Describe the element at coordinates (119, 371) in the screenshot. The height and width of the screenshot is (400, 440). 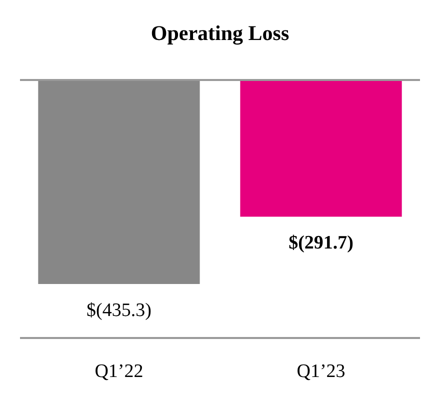
I see `x-tick-label: Q1’22` at that location.